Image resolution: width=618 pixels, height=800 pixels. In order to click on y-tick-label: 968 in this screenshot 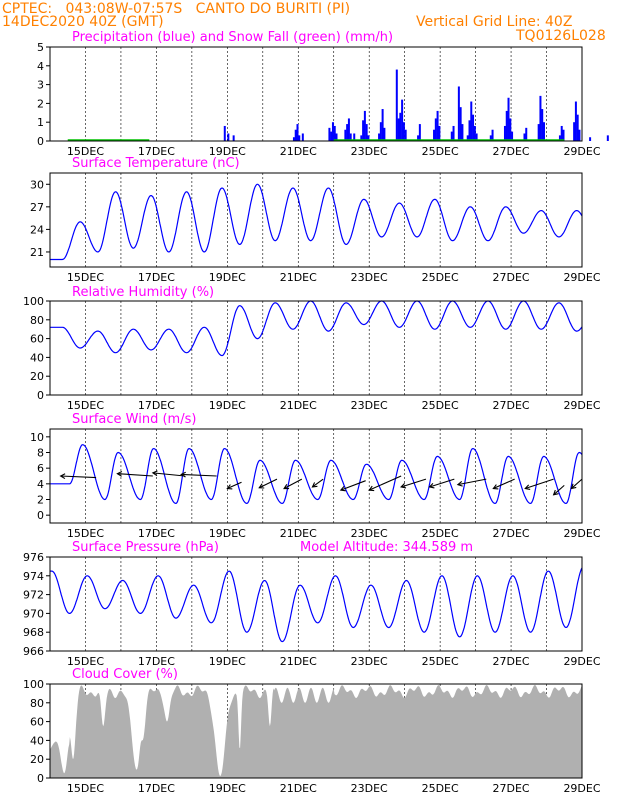, I will do `click(33, 632)`.